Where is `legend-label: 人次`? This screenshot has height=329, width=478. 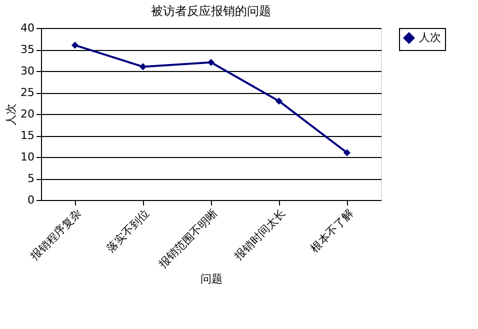
legend-label: 人次 is located at coordinates (430, 37).